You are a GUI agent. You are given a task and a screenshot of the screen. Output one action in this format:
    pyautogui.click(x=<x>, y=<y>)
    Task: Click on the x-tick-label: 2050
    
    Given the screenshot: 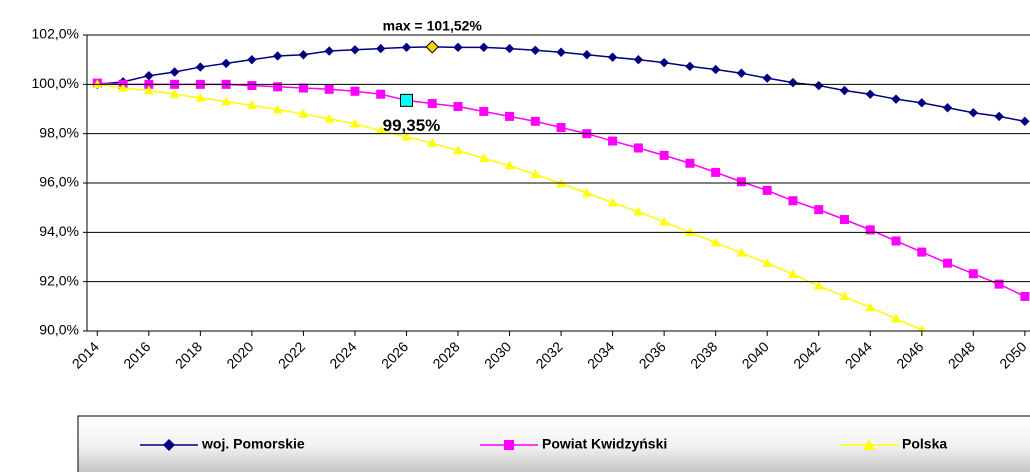 What is the action you would take?
    pyautogui.click(x=1012, y=354)
    